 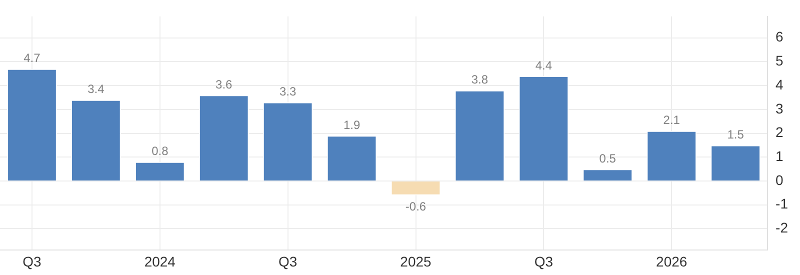 What do you see at coordinates (543, 65) in the screenshot?
I see `data-label: 4.4` at bounding box center [543, 65].